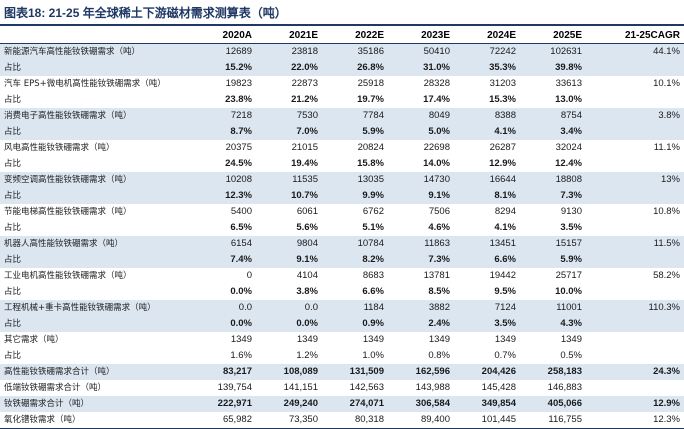 This screenshot has width=684, height=429. I want to click on value-2024e: 72242, so click(487, 51).